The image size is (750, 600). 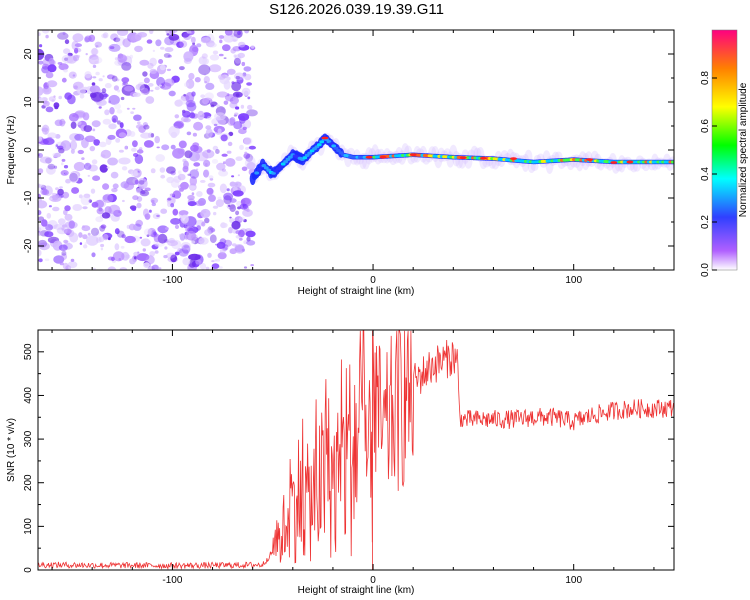 What do you see at coordinates (28, 351) in the screenshot?
I see `y-tick-label: 500` at bounding box center [28, 351].